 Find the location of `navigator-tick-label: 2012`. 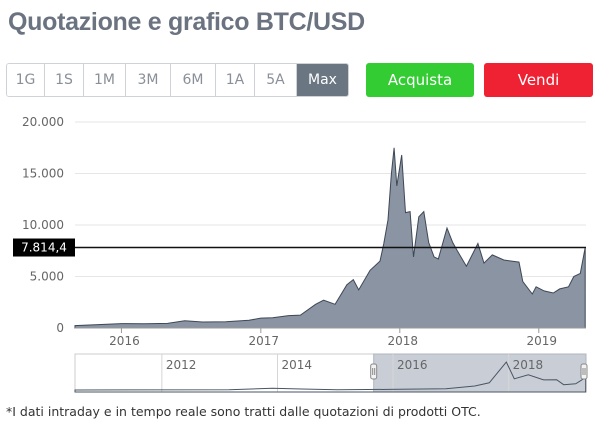

navigator-tick-label: 2012 is located at coordinates (181, 365).